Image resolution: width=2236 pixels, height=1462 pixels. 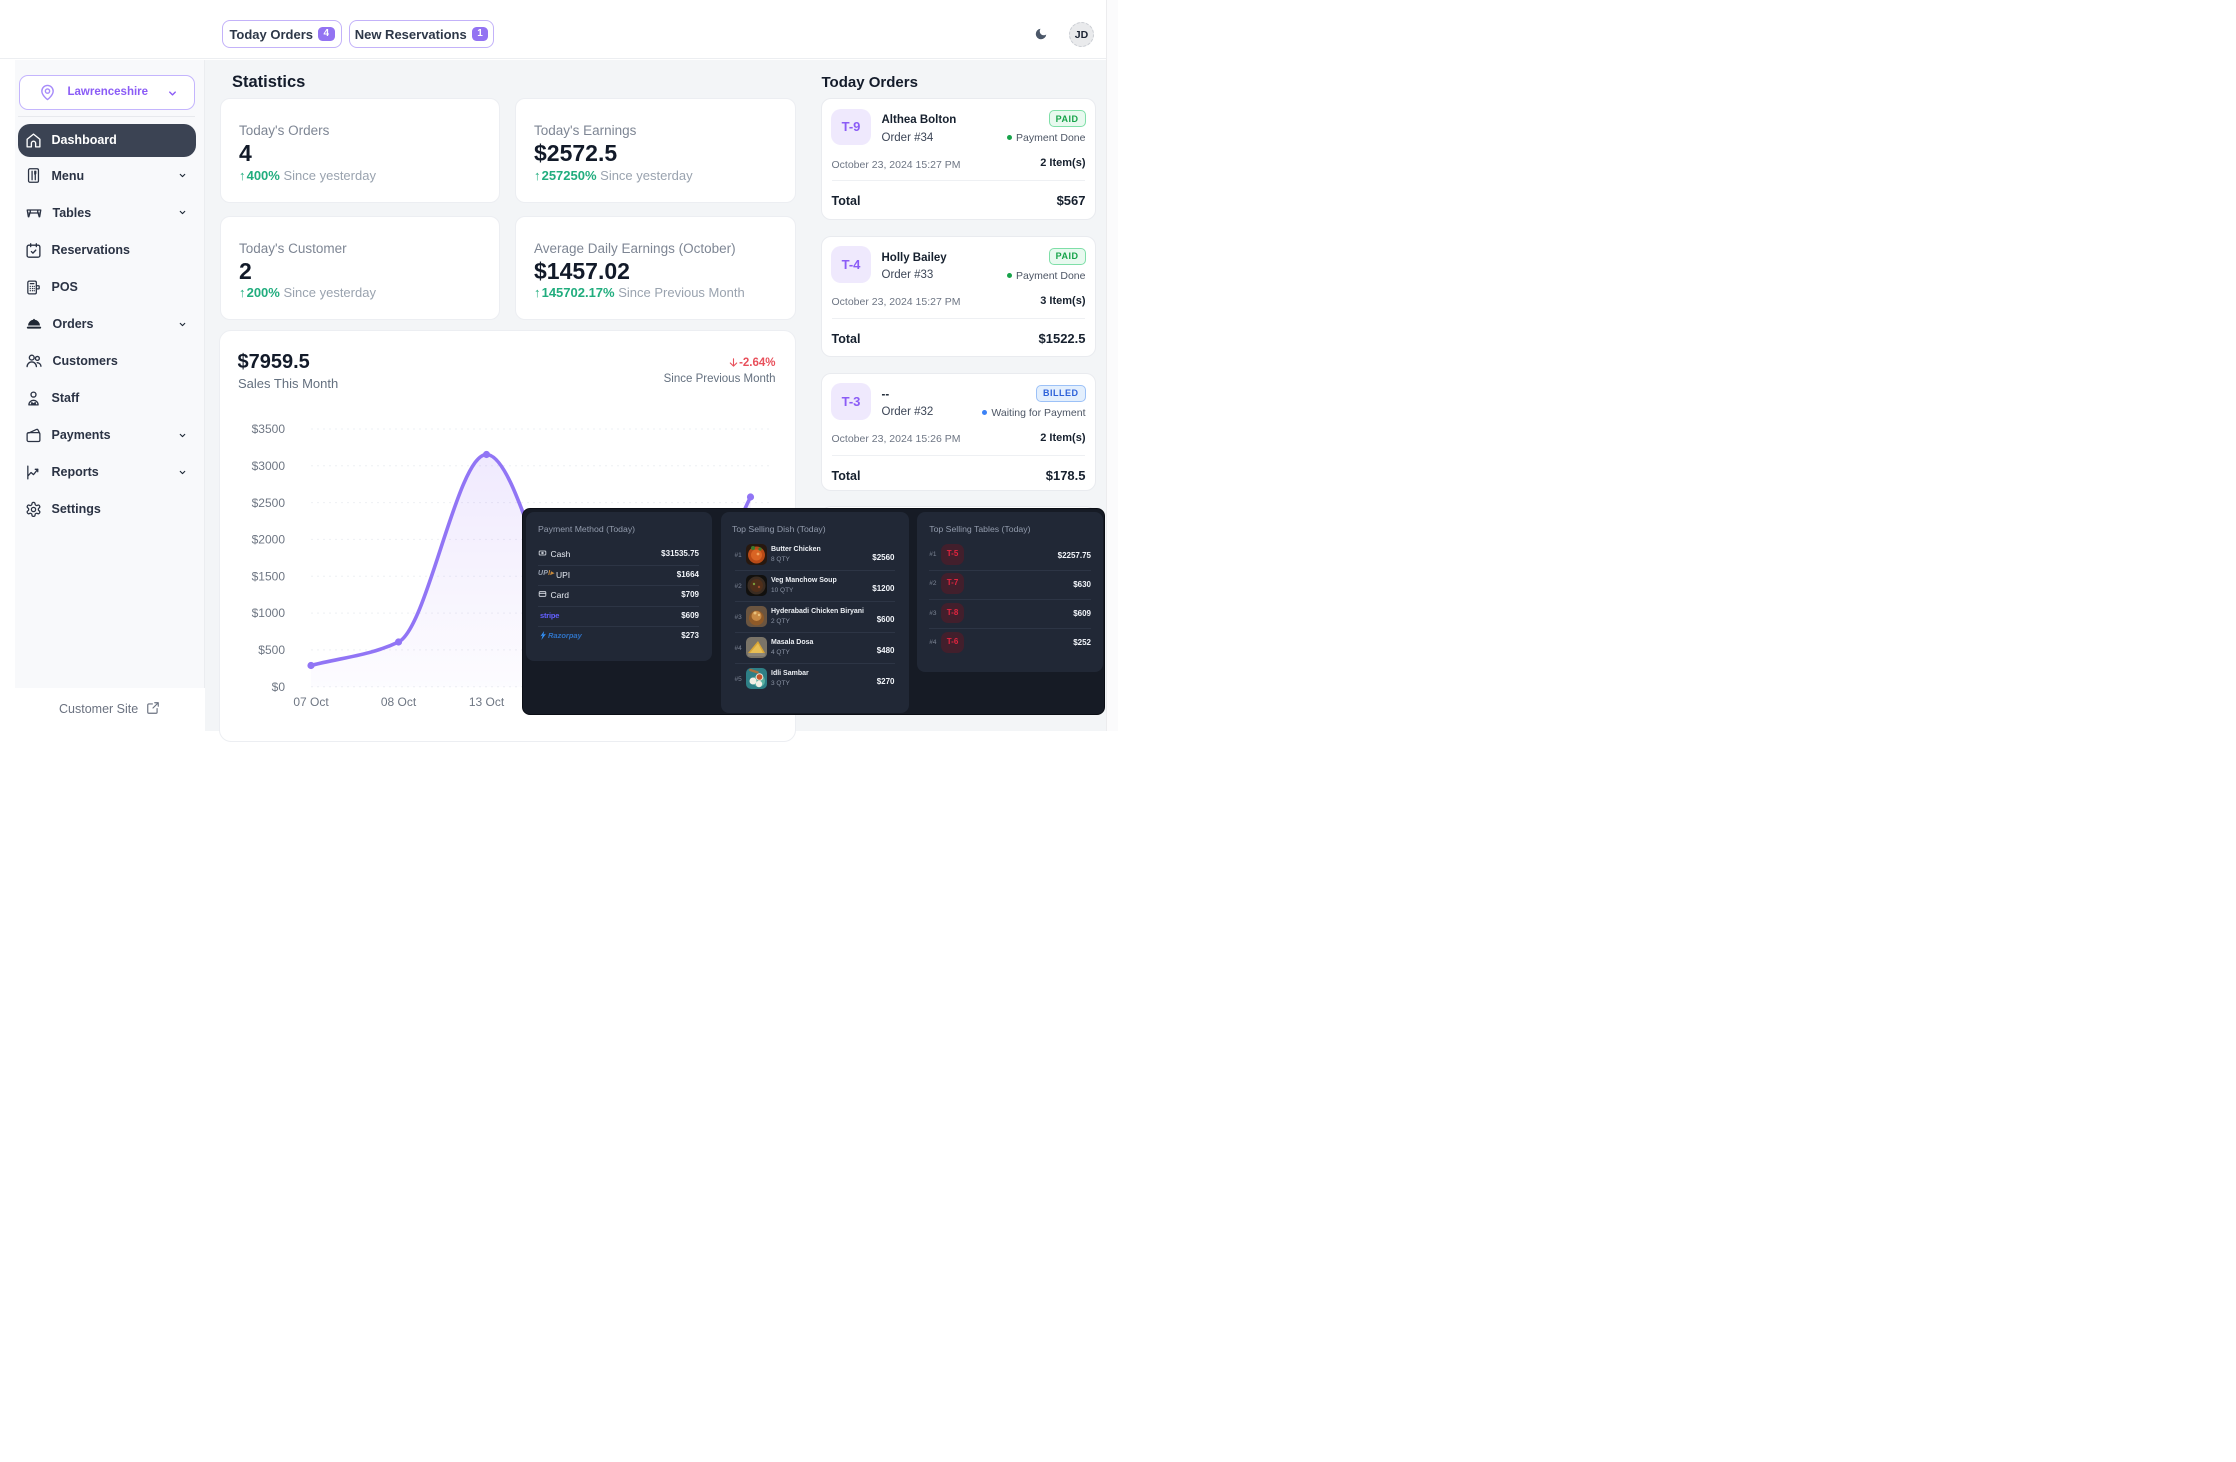 I want to click on svg-text: $3500, so click(x=269, y=429).